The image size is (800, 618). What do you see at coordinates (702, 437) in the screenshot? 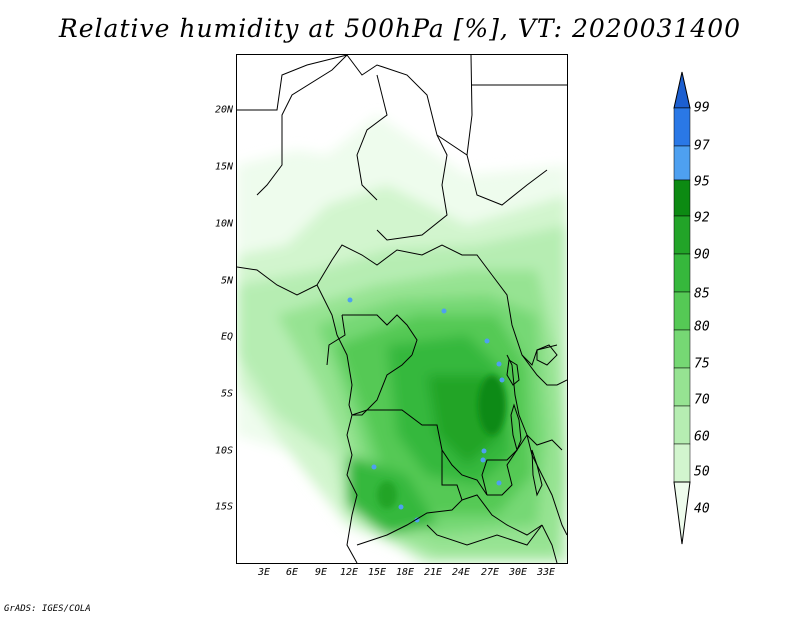
I see `colorbar-label-60: 60` at bounding box center [702, 437].